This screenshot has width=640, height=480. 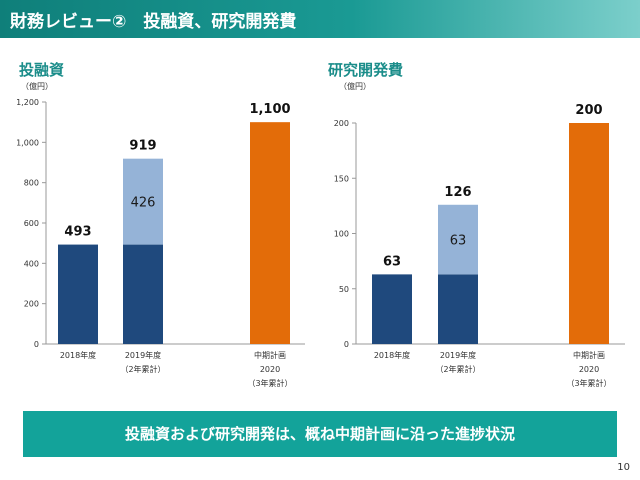 What do you see at coordinates (341, 234) in the screenshot?
I see `y-tick-label: 100` at bounding box center [341, 234].